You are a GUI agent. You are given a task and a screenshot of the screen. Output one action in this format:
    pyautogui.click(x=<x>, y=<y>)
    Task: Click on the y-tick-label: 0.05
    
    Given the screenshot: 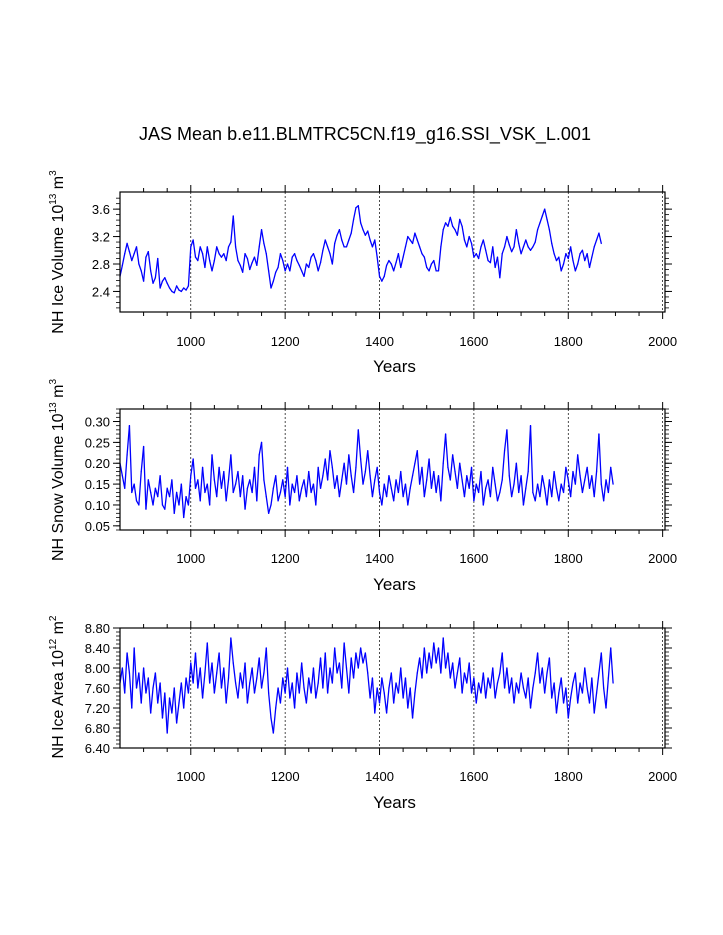 What is the action you would take?
    pyautogui.click(x=97, y=526)
    